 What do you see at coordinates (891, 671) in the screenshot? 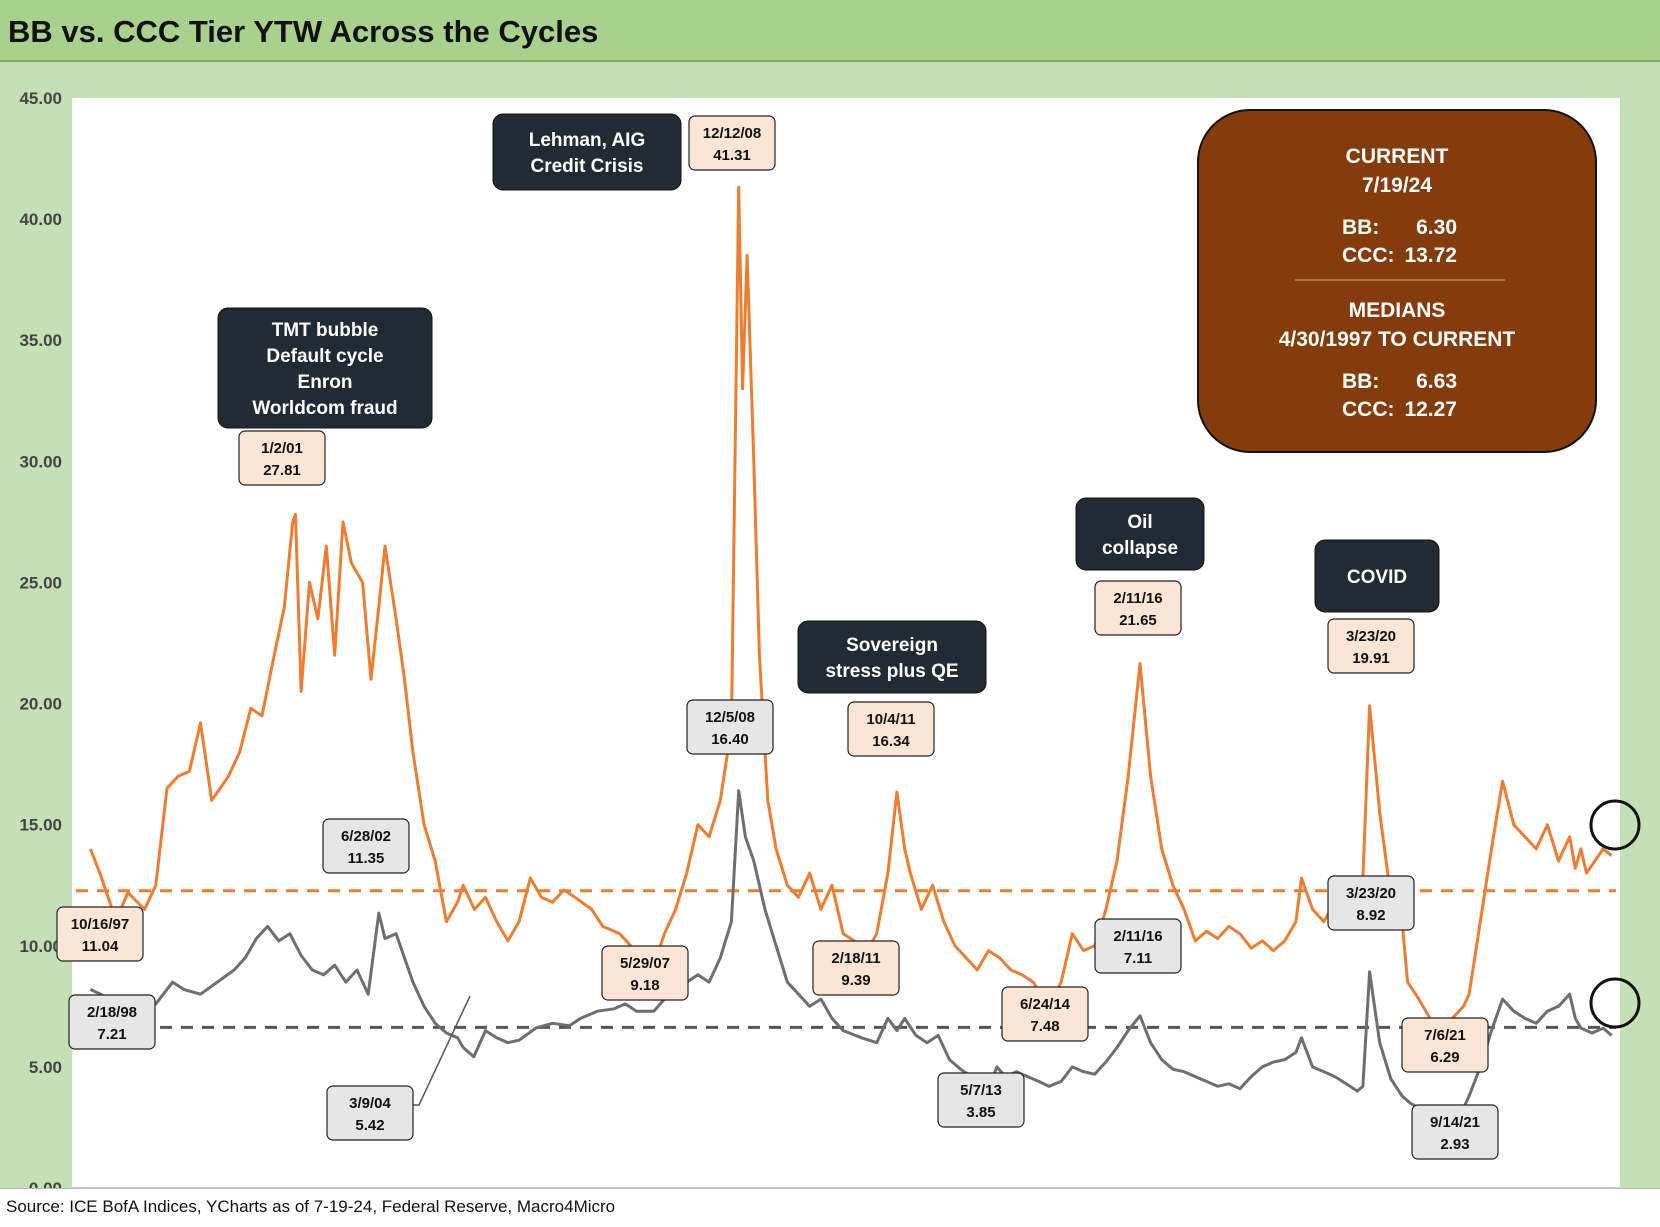
I see `callout-line: stress plus QE` at bounding box center [891, 671].